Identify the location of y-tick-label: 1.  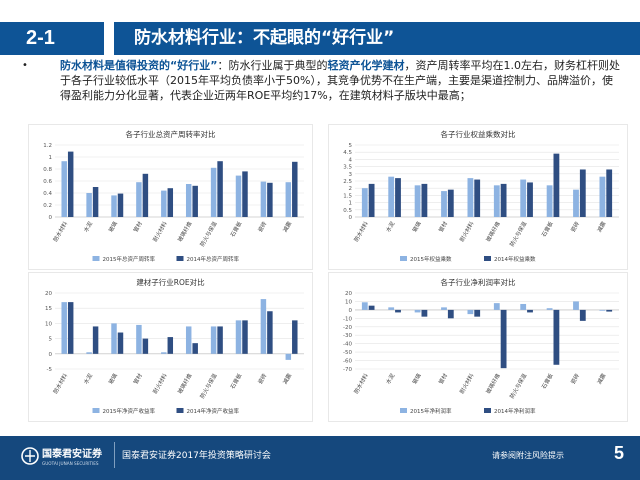
(351, 204).